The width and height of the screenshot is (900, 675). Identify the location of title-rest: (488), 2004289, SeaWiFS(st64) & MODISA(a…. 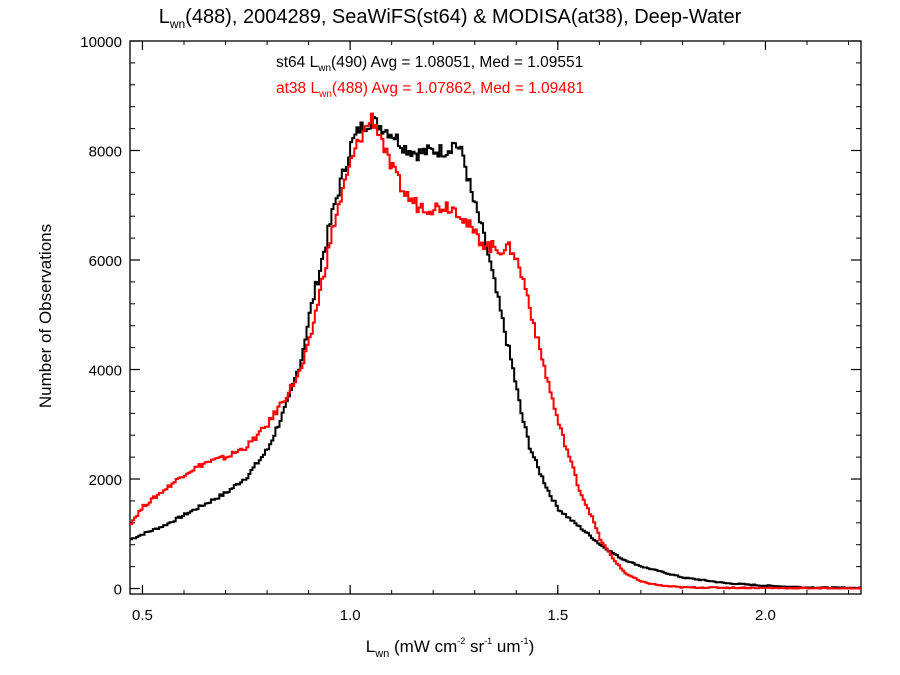
(463, 17).